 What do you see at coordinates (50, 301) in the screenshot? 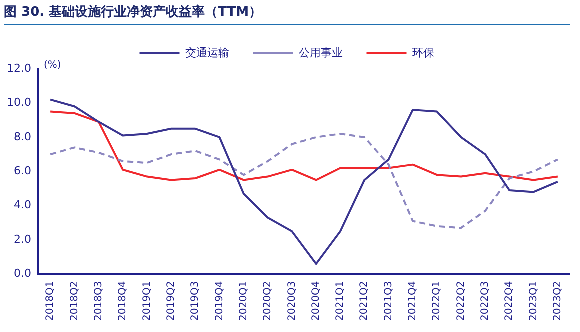
I see `x-tick-label: 2018Q1` at bounding box center [50, 301].